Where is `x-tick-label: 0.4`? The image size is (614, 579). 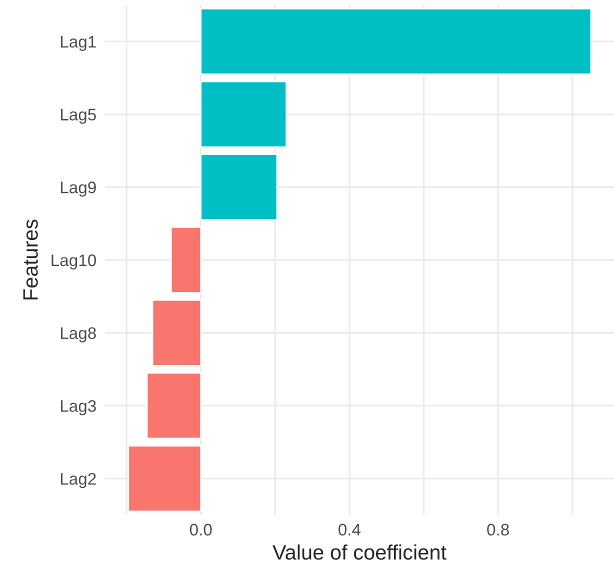
x-tick-label: 0.4 is located at coordinates (349, 530).